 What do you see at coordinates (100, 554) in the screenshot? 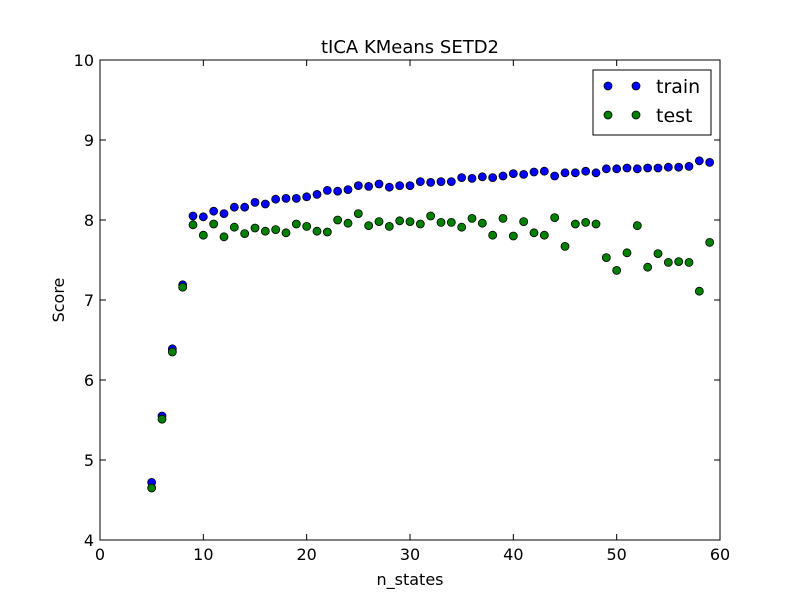
I see `x-tick-label: 0` at bounding box center [100, 554].